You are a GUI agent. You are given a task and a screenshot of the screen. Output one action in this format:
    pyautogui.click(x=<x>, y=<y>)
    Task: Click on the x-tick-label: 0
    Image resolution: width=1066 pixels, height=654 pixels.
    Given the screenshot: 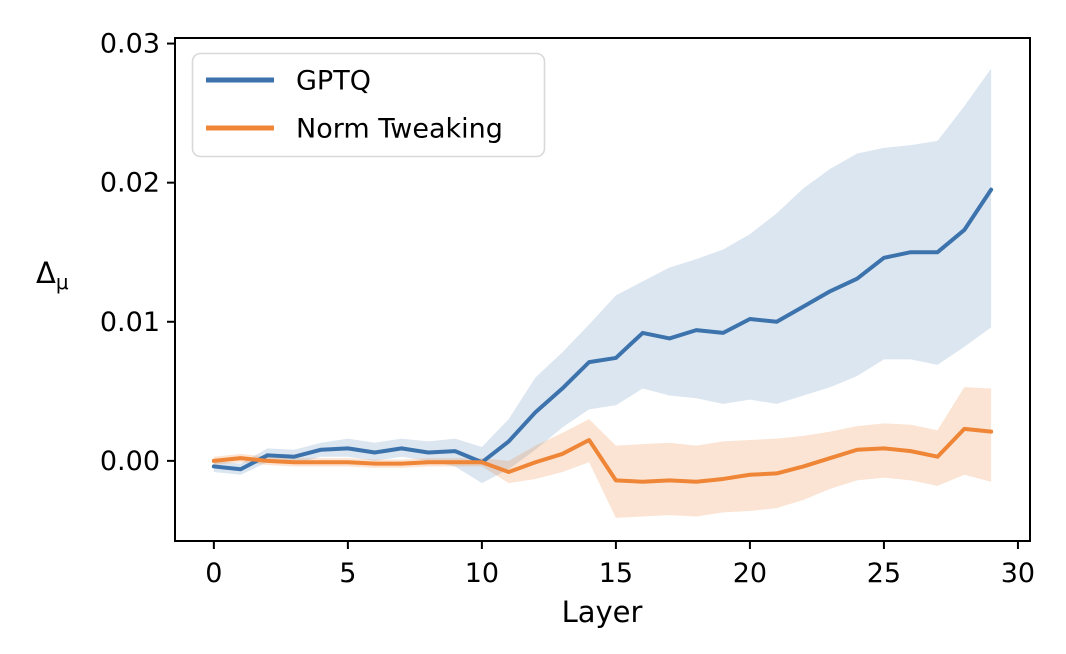 What is the action you would take?
    pyautogui.click(x=213, y=573)
    